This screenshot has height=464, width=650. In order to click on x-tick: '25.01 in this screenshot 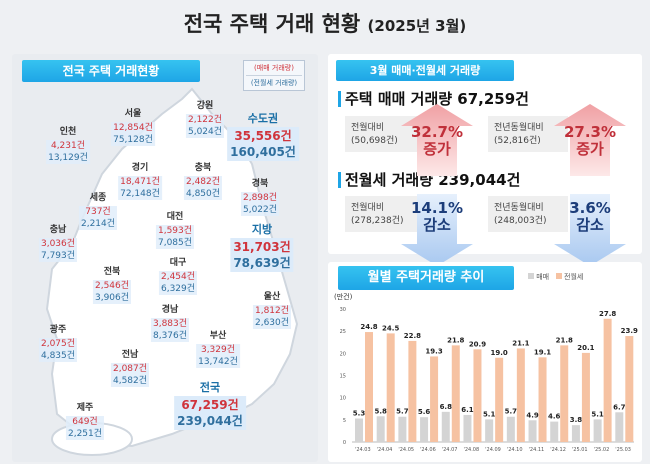, I will do `click(580, 450)`.